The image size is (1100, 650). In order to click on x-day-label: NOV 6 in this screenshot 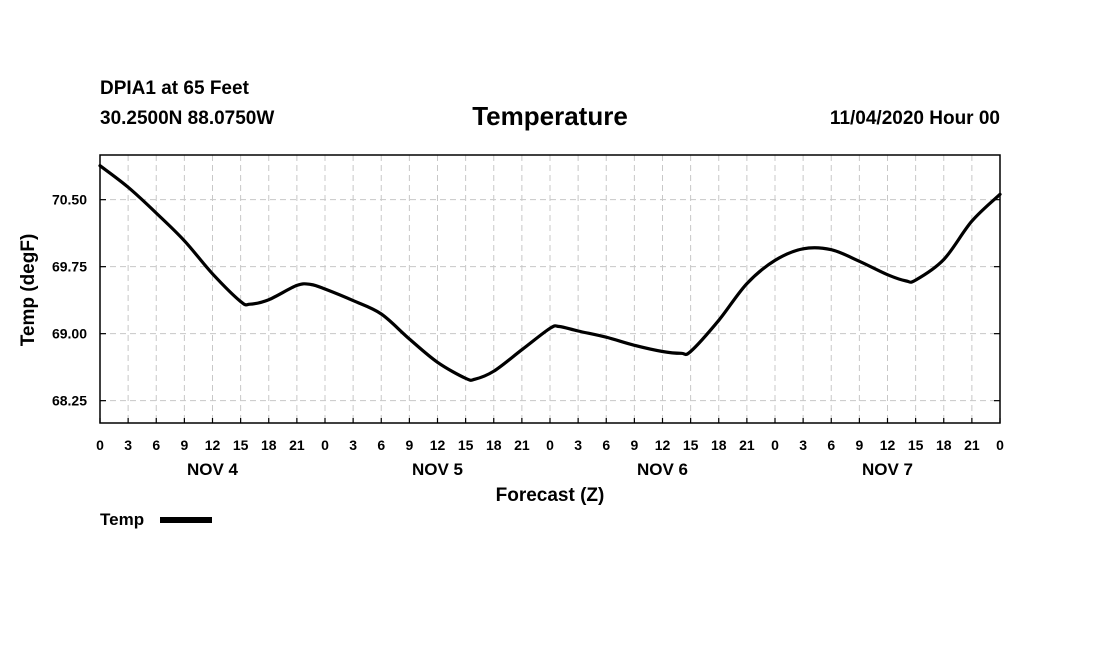, I will do `click(662, 469)`.